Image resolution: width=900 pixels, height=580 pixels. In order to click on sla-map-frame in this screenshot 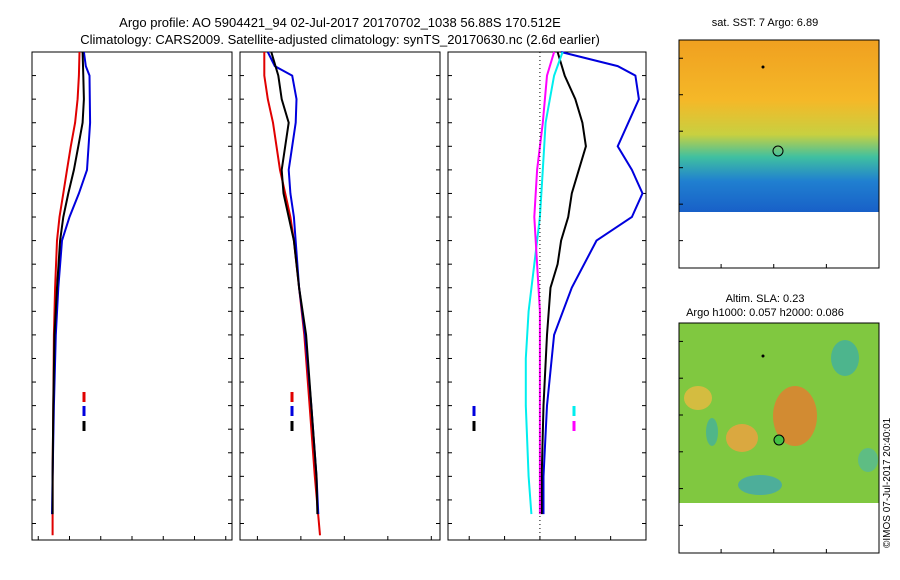, I will do `click(779, 438)`.